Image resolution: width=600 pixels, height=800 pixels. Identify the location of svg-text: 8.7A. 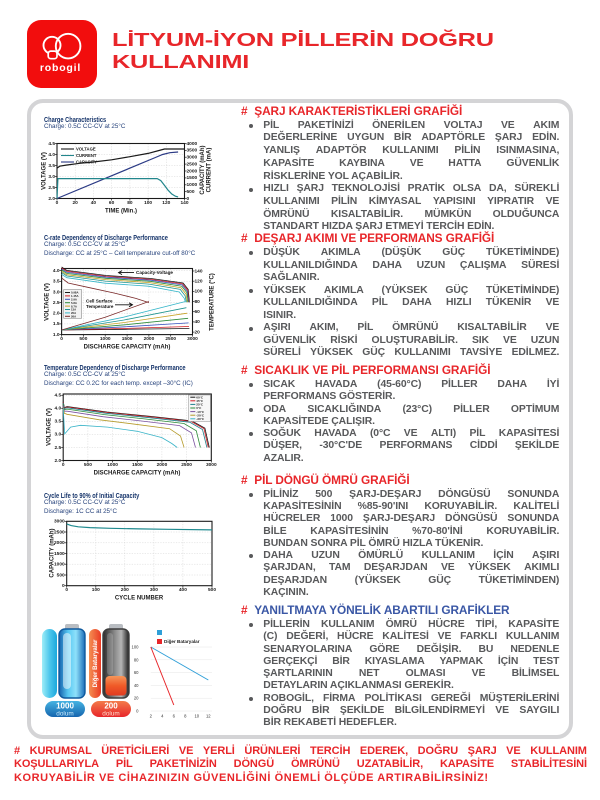
(74, 306).